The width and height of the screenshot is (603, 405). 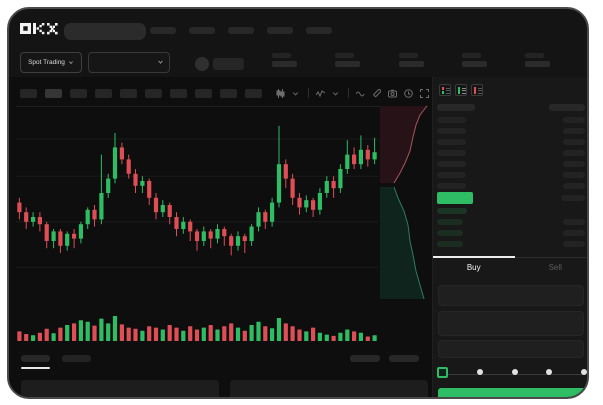 What do you see at coordinates (141, 93) in the screenshot?
I see `timeframe-buttons` at bounding box center [141, 93].